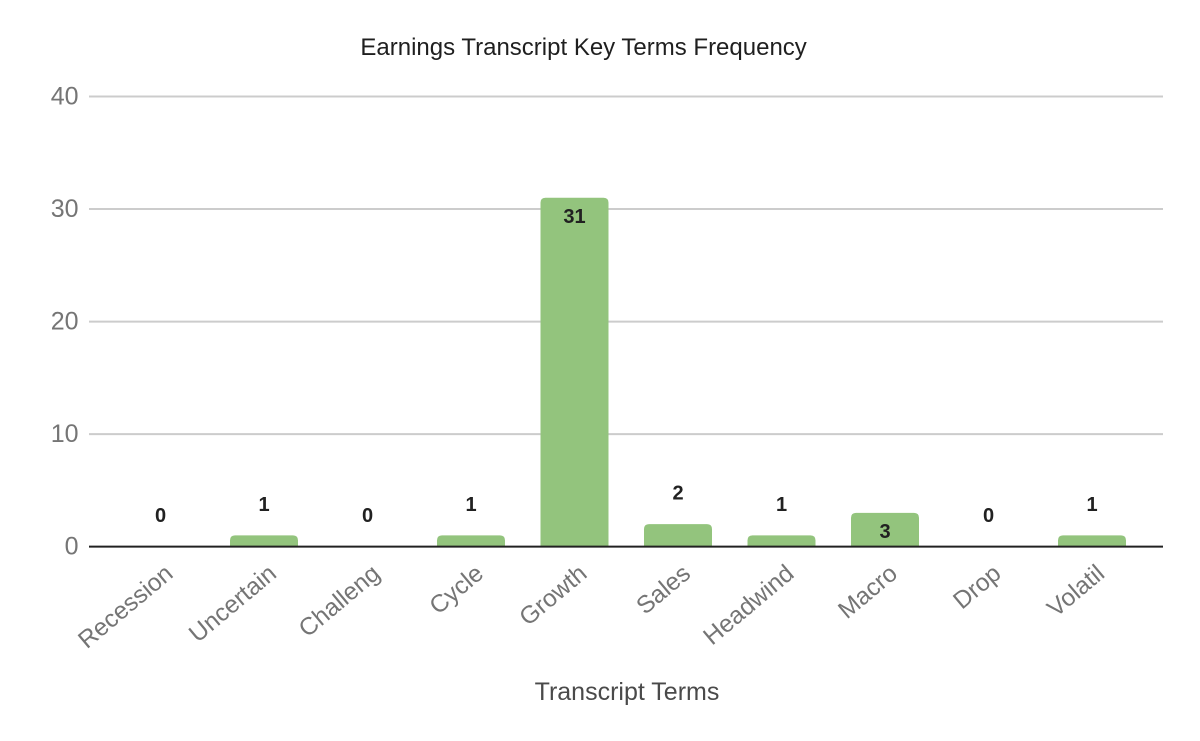 This screenshot has width=1200, height=741. I want to click on svg-text: 30, so click(65, 209).